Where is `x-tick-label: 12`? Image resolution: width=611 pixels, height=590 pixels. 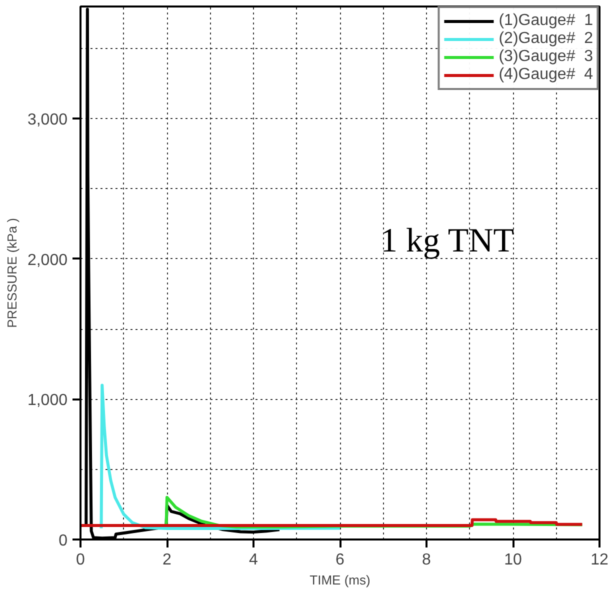 x-tick-label: 12 is located at coordinates (599, 560).